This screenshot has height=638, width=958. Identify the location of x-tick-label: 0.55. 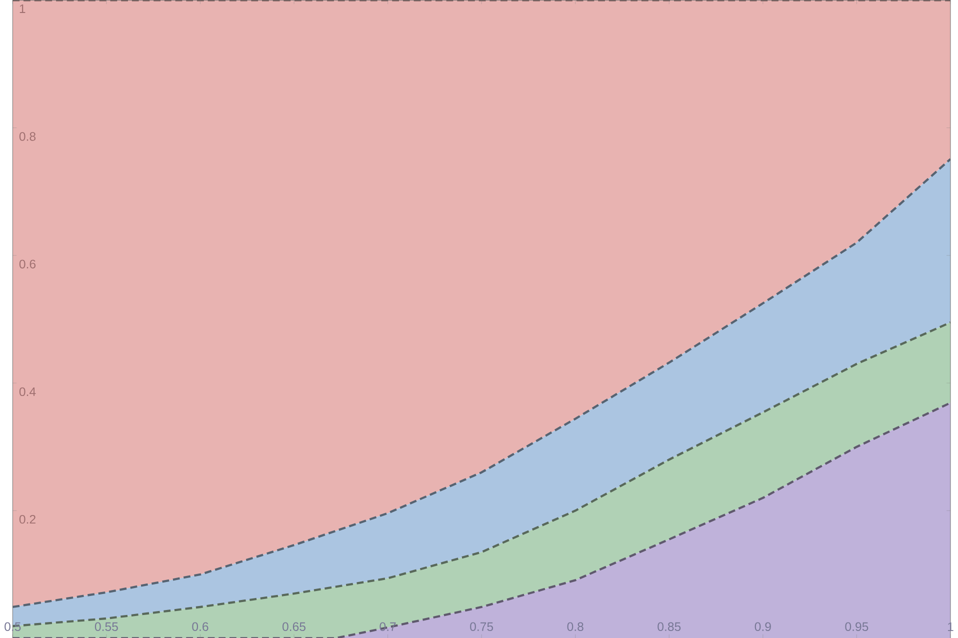
(106, 626).